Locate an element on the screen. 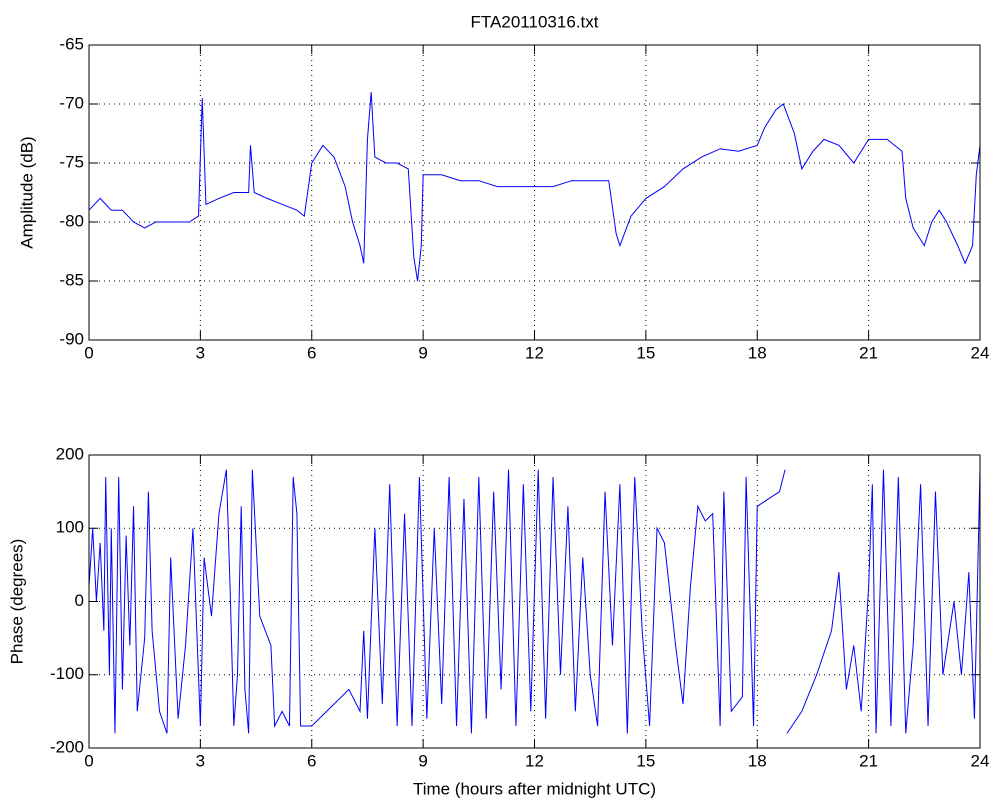 The height and width of the screenshot is (806, 998). y-tick-label: -85 is located at coordinates (71, 279).